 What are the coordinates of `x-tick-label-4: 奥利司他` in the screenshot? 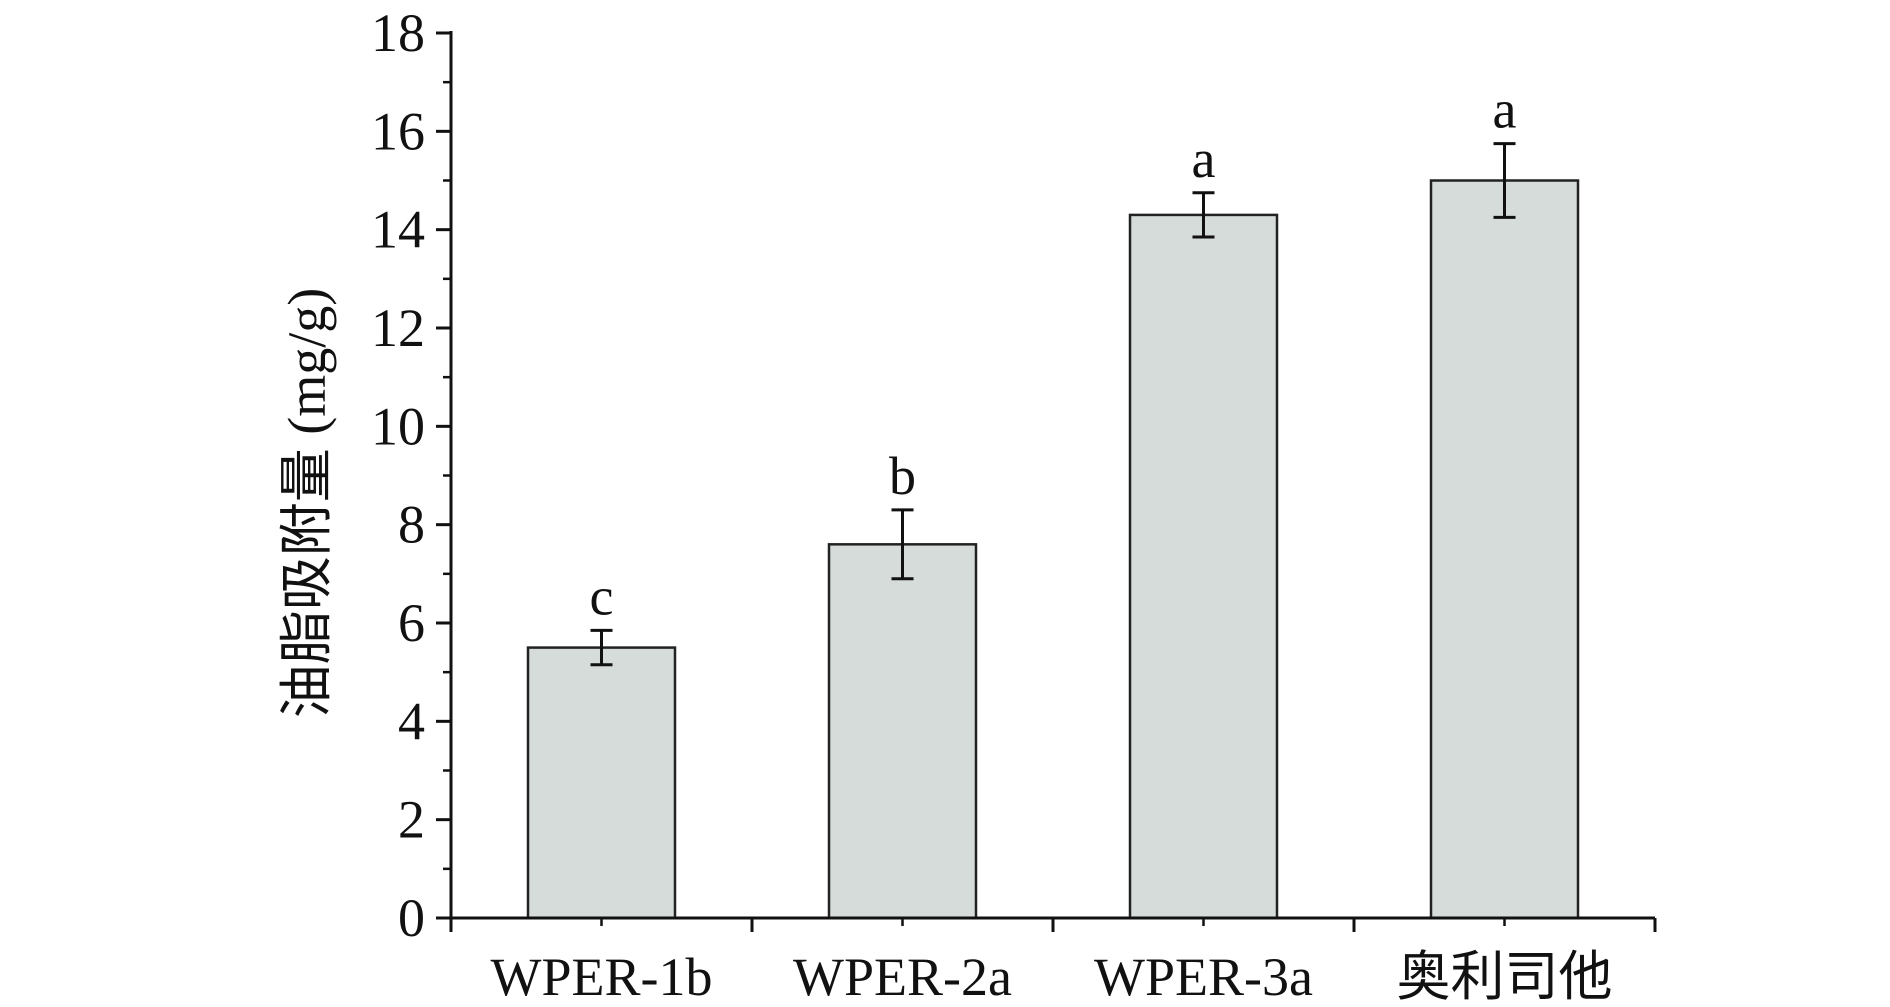 It's located at (1505, 977).